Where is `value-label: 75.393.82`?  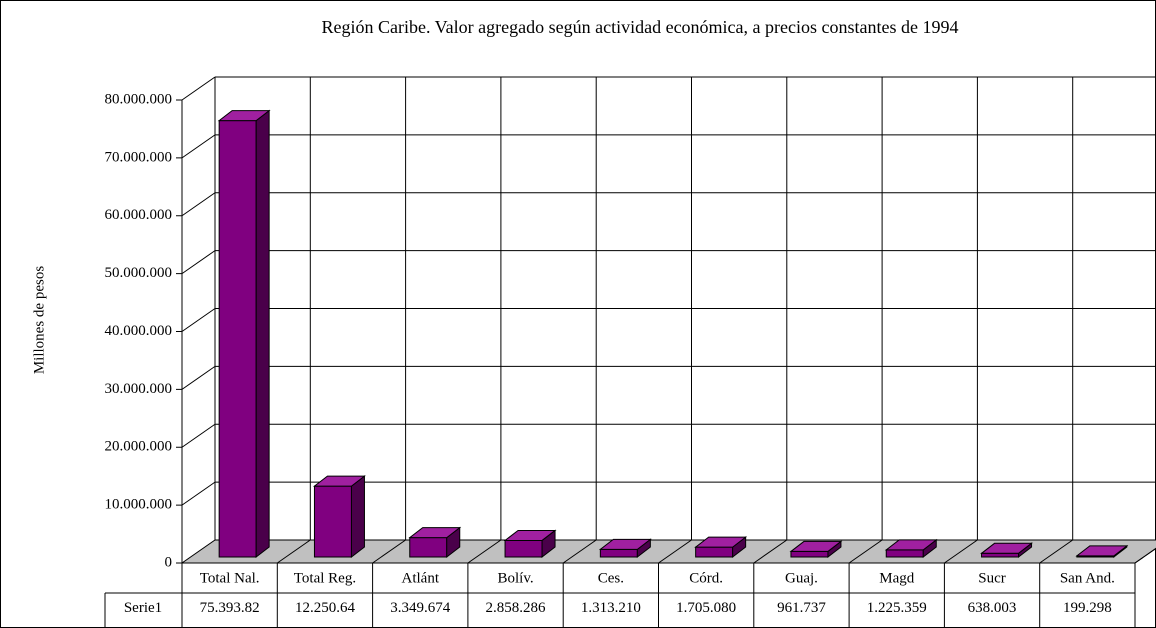 value-label: 75.393.82 is located at coordinates (230, 608).